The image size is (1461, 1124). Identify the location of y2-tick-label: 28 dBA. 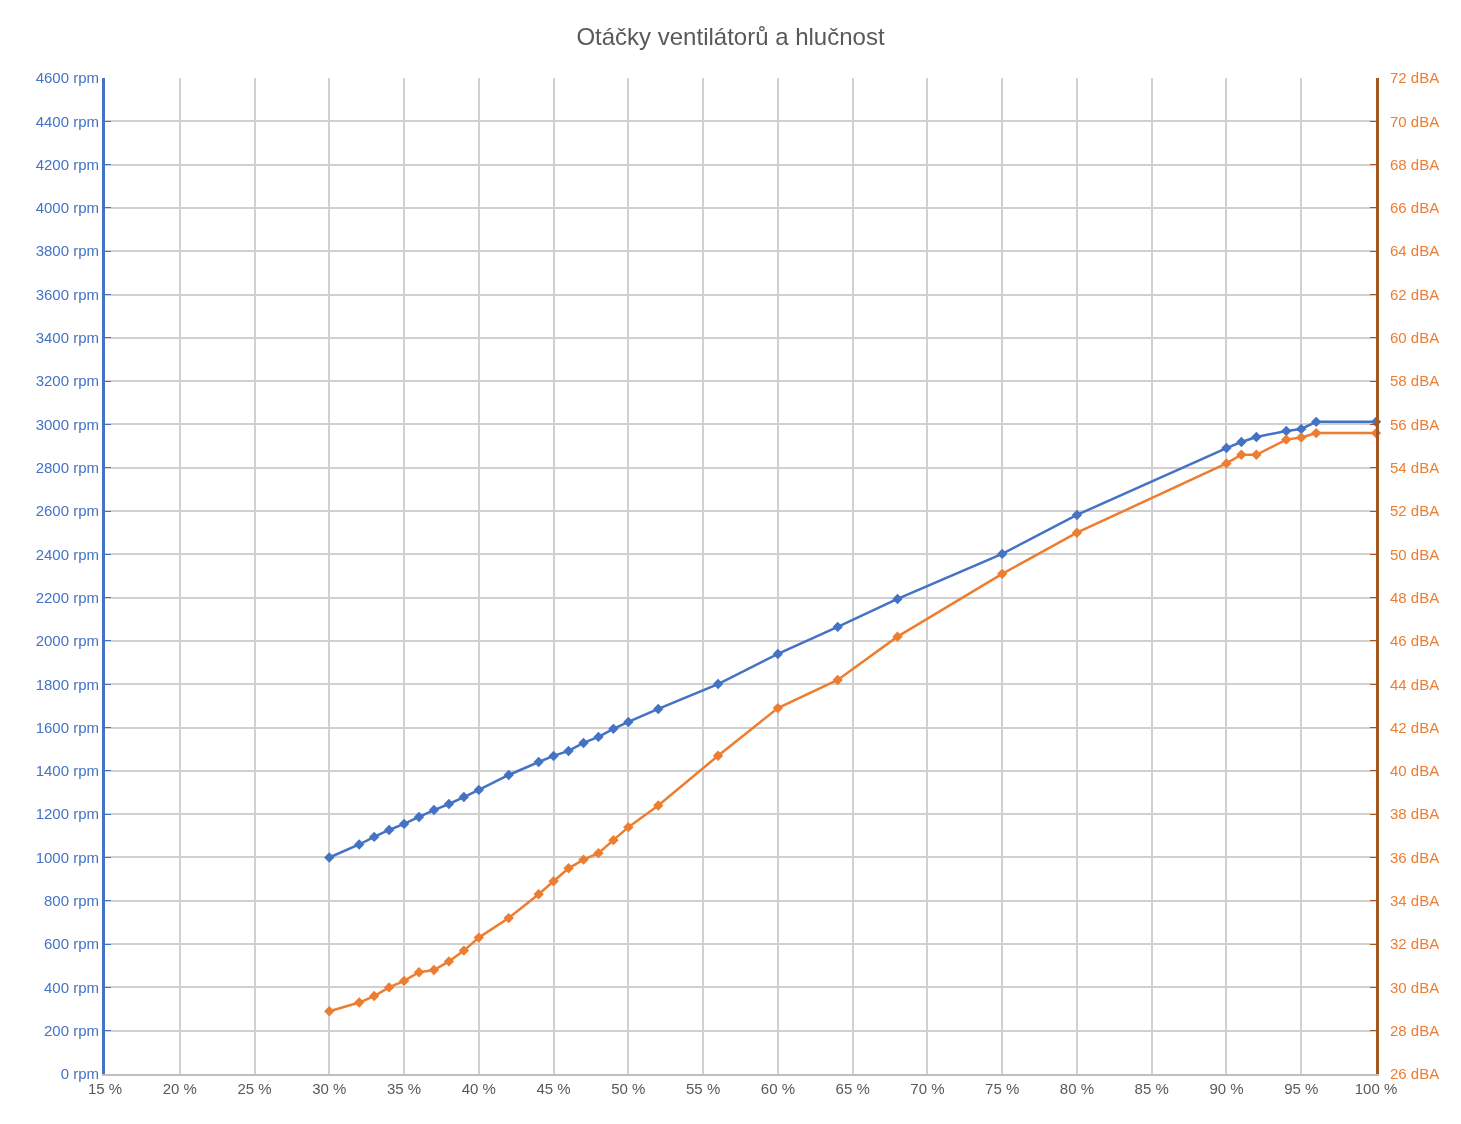
(1415, 1030).